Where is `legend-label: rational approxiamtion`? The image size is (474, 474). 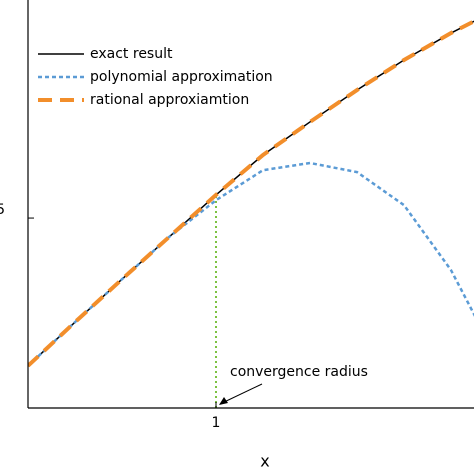 legend-label: rational approxiamtion is located at coordinates (169, 100).